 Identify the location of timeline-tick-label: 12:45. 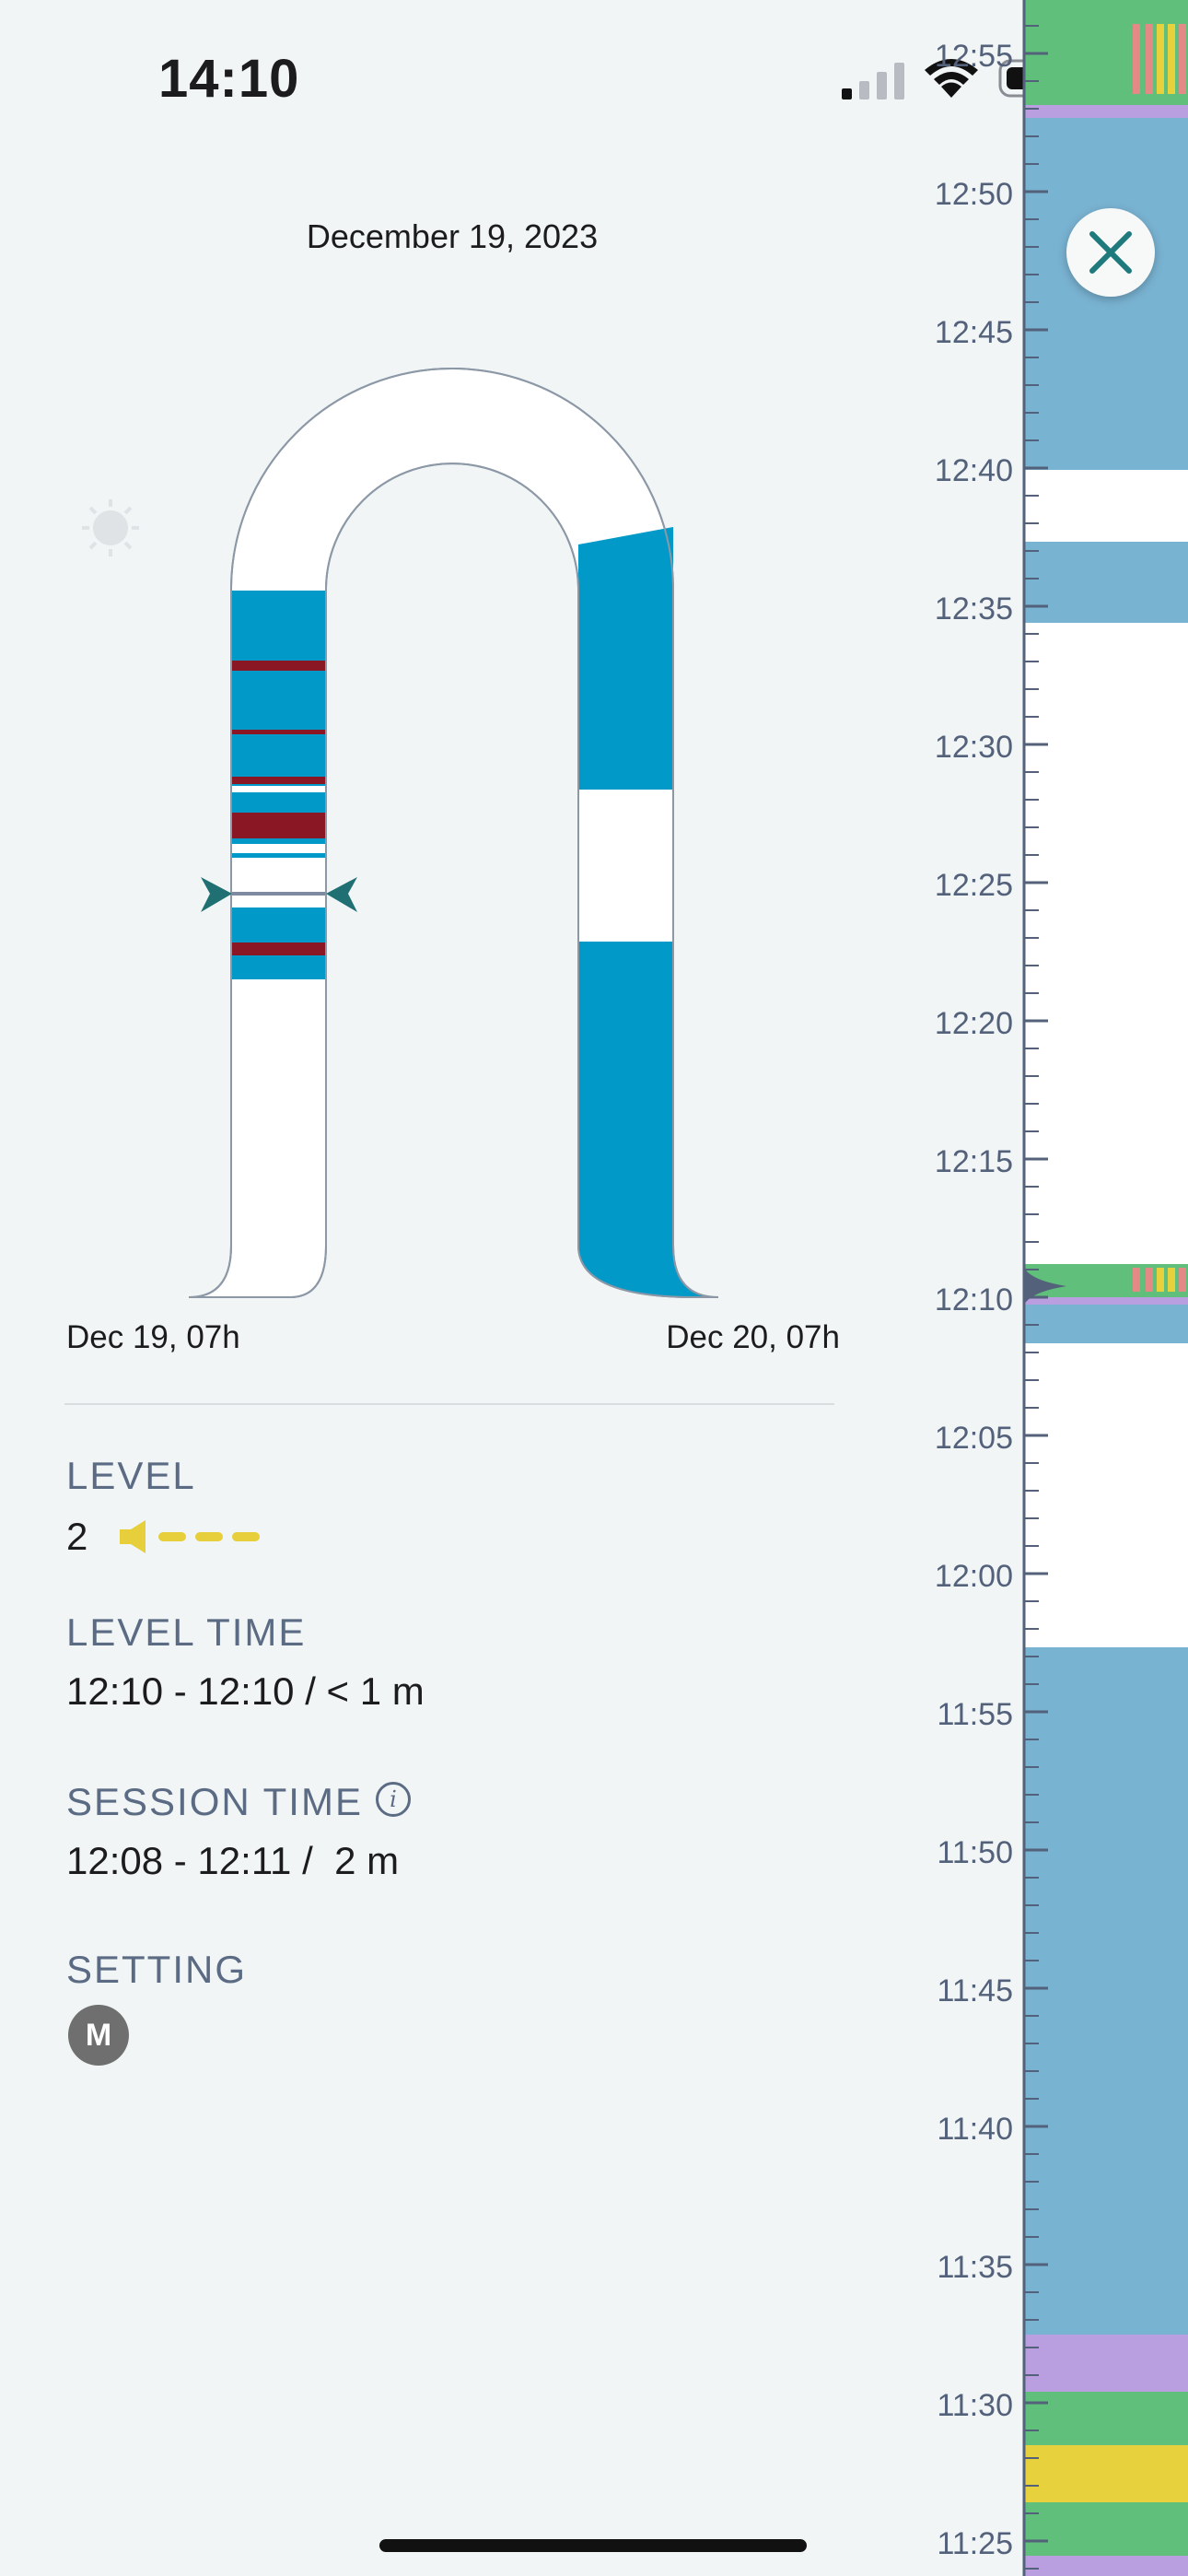
(974, 332).